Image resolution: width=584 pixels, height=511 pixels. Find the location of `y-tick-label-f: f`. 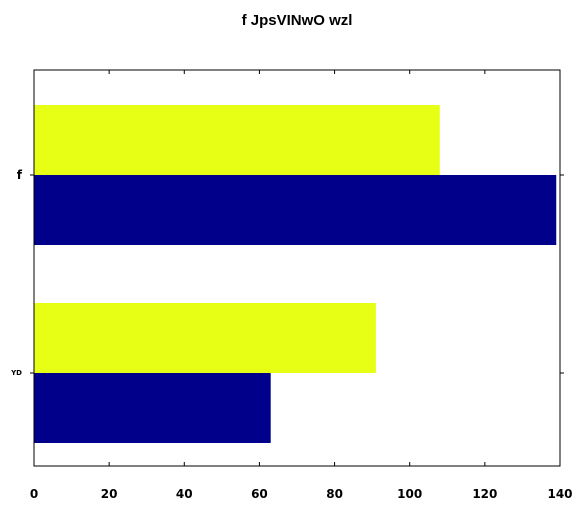

y-tick-label-f: f is located at coordinates (20, 175).